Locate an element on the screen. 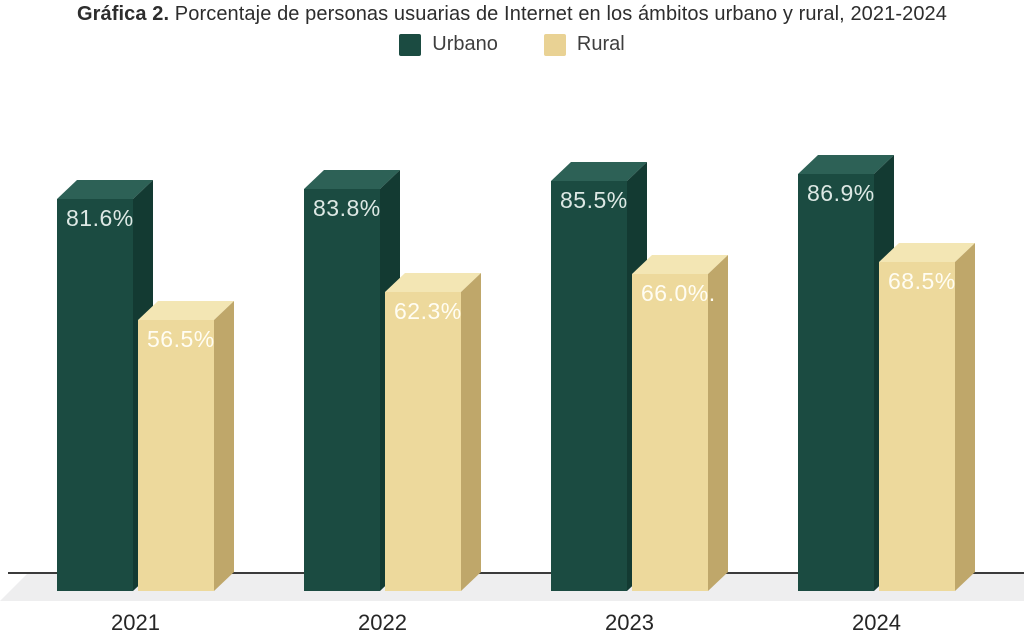  rural-bar-2021-front-face: 56.5% is located at coordinates (176, 455).